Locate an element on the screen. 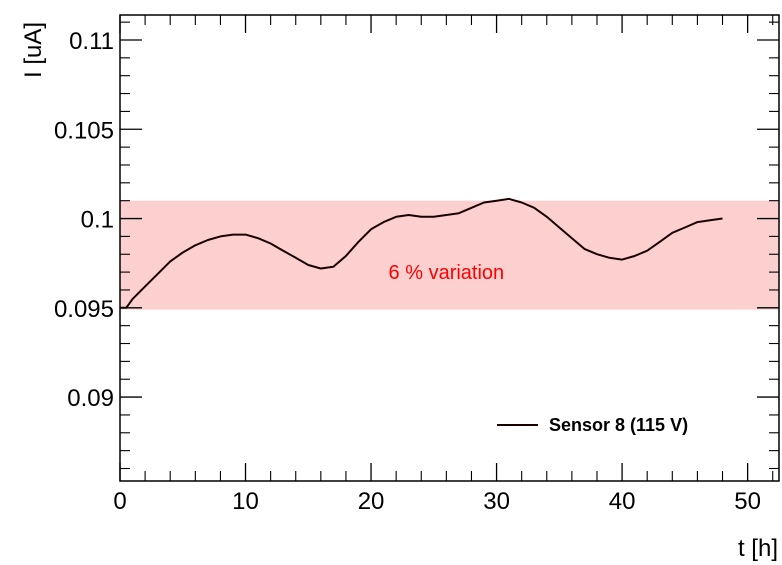 This screenshot has width=782, height=565. legend-label-sensor-8: Sensor 8 (115 V) is located at coordinates (618, 425).